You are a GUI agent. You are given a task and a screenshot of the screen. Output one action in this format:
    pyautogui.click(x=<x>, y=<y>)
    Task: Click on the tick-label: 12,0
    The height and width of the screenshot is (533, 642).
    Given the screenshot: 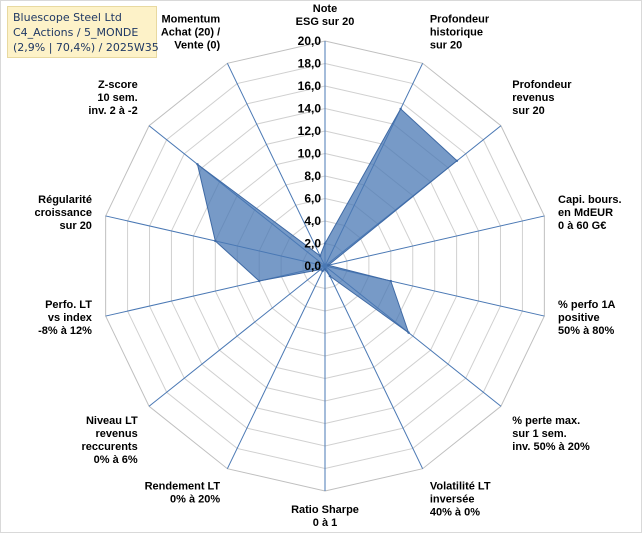 What is the action you would take?
    pyautogui.click(x=310, y=131)
    